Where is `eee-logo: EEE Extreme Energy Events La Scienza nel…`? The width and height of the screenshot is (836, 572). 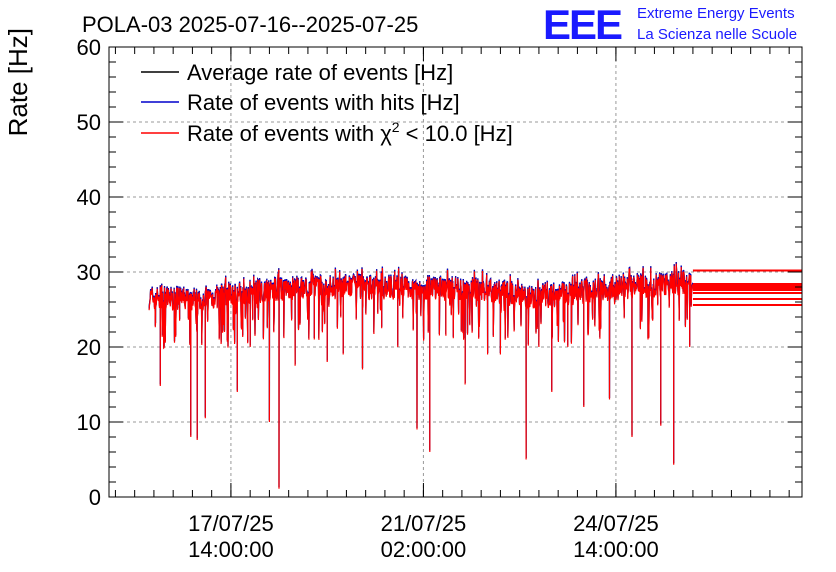 eee-logo: EEE Extreme Energy Events La Scienza nel… is located at coordinates (670, 24).